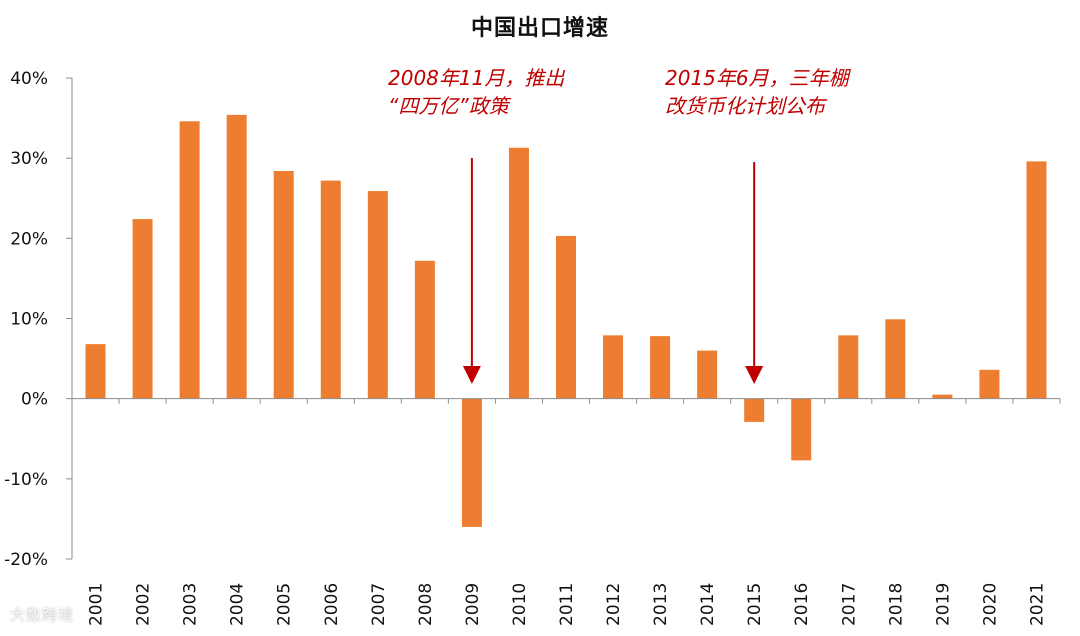 The image size is (1080, 636). What do you see at coordinates (283, 284) in the screenshot?
I see `bar-2005` at bounding box center [283, 284].